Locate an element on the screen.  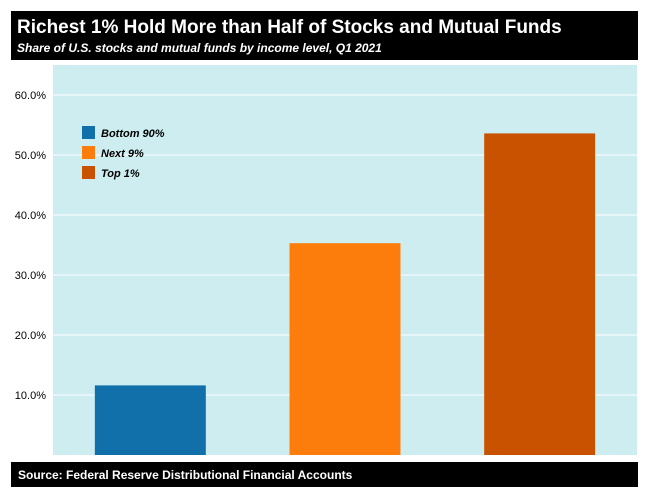
legend: Bottom 90% Next 9% Top 1% is located at coordinates (123, 153).